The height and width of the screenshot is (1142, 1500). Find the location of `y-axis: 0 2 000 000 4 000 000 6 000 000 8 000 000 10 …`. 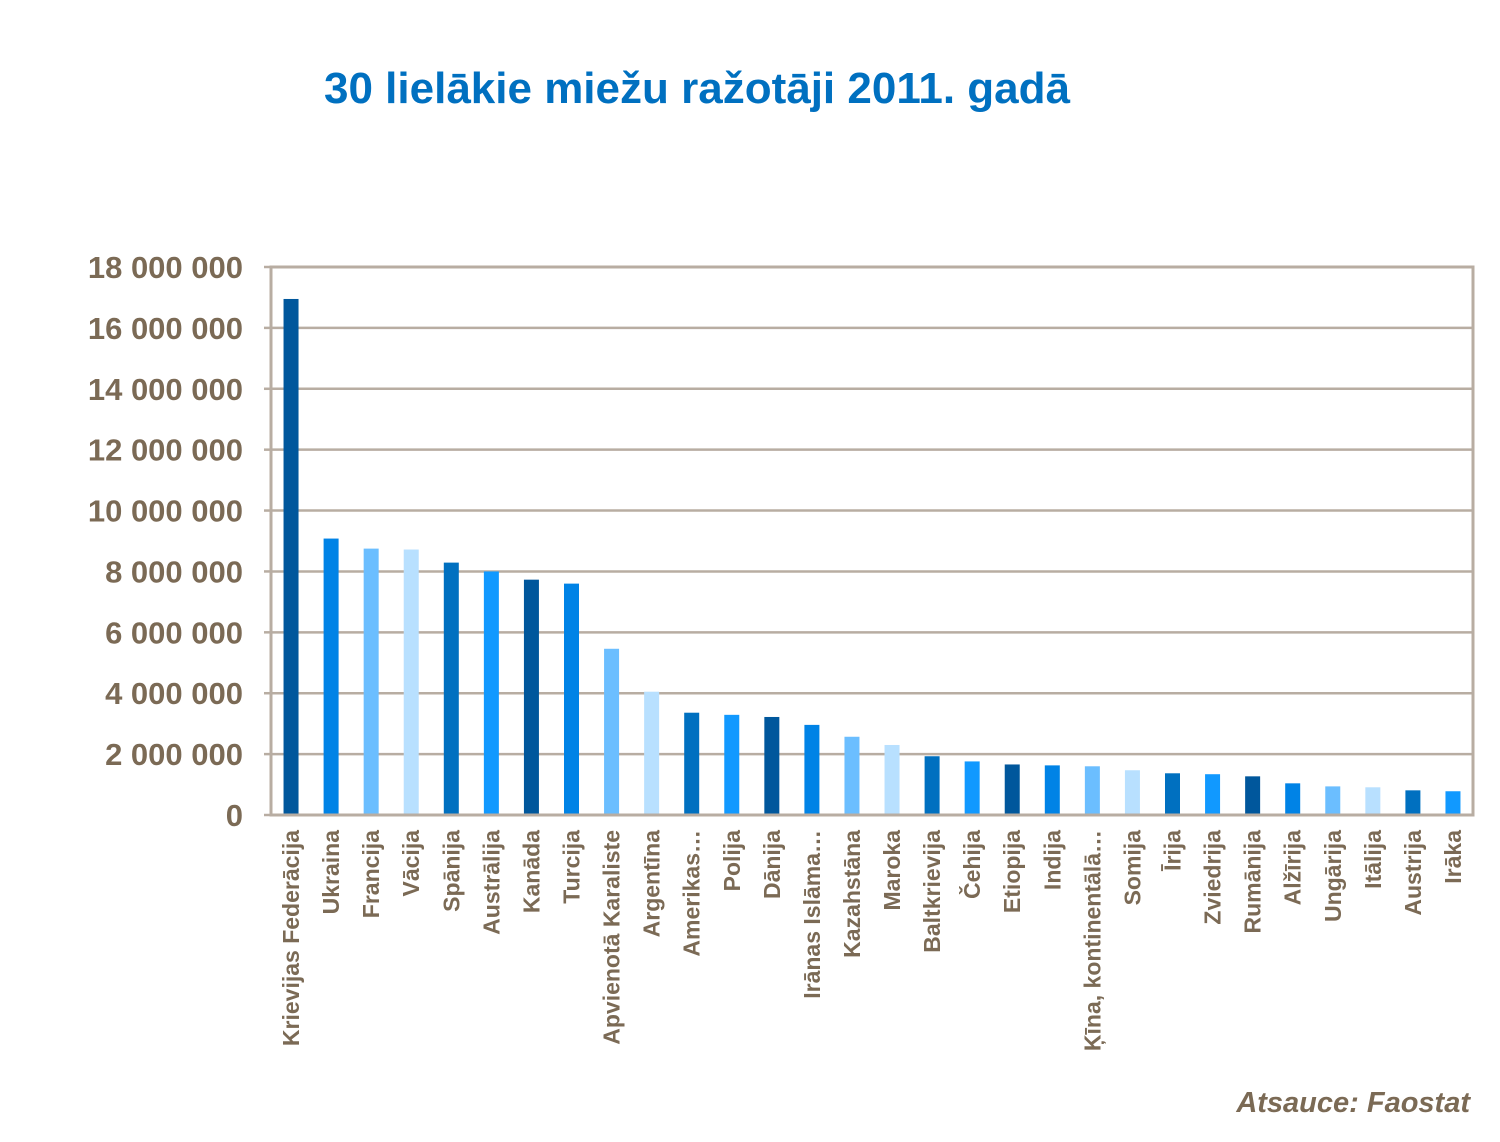

y-axis: 0 2 000 000 4 000 000 6 000 000 8 000 000 10 … is located at coordinates (179, 541).